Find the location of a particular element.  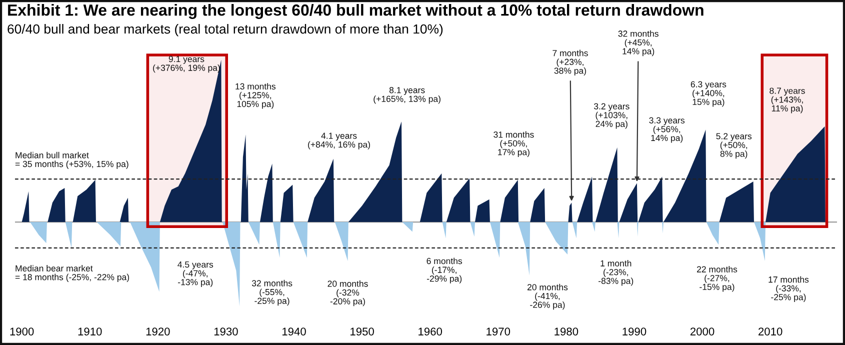

x-tick-label: 1930 is located at coordinates (226, 332).